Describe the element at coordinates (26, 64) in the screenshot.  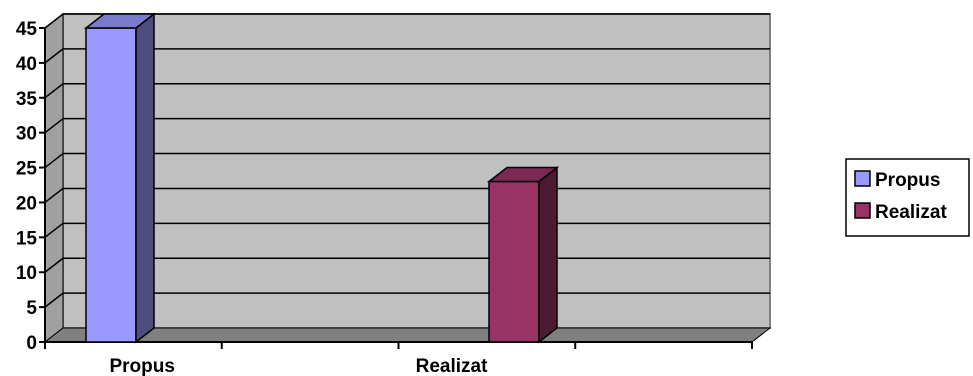
I see `y-tick-label: 40` at that location.